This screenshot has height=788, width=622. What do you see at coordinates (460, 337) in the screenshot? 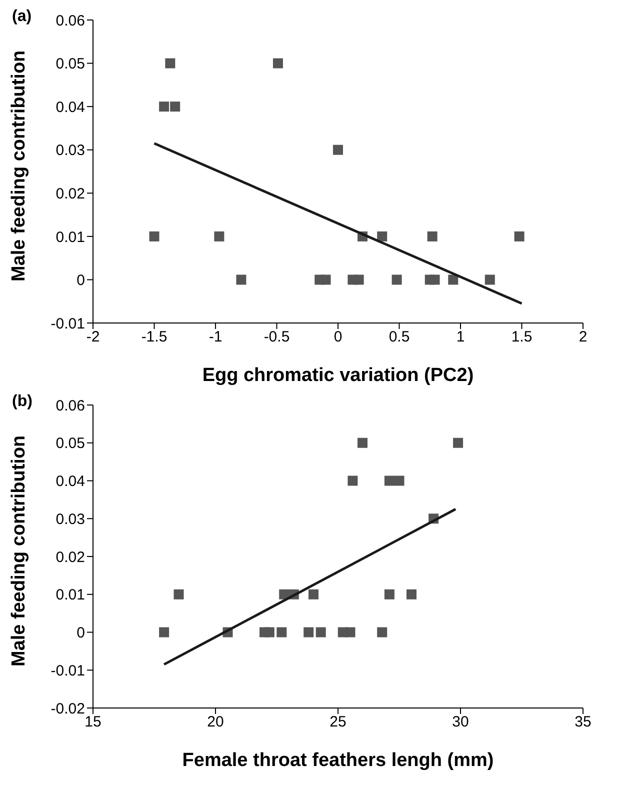
I see `x-tick-label: 1` at bounding box center [460, 337].